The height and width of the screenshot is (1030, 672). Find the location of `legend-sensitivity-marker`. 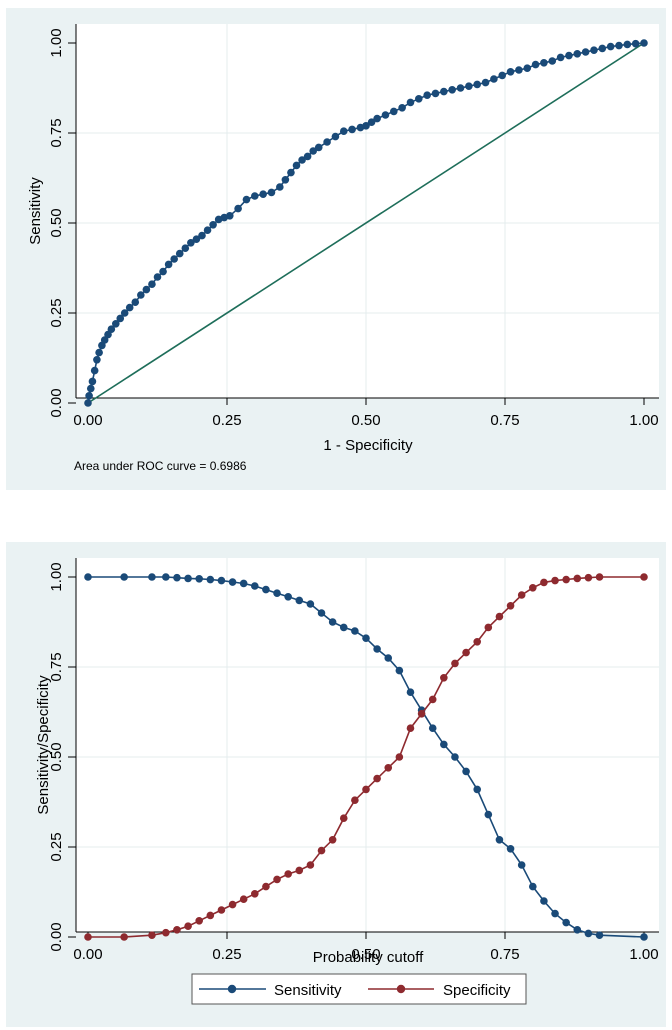

legend-sensitivity-marker is located at coordinates (232, 989).